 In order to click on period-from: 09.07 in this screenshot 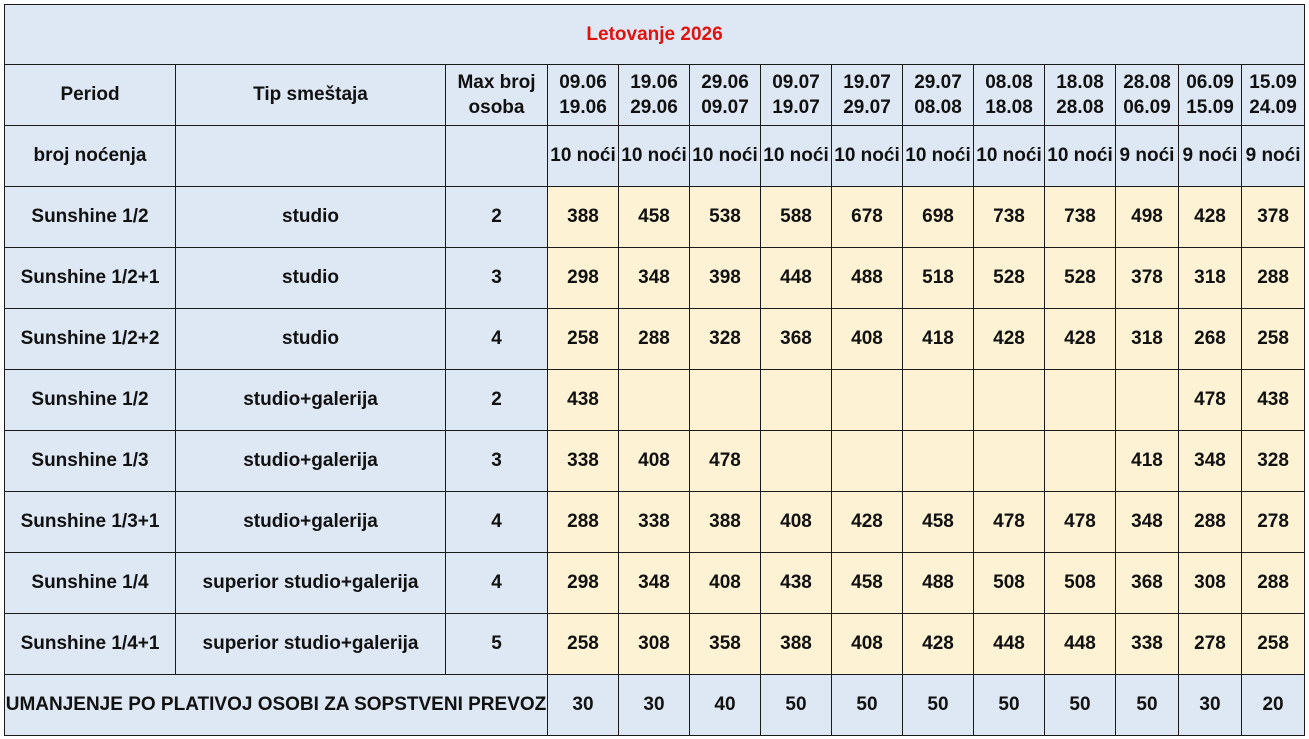, I will do `click(796, 82)`.